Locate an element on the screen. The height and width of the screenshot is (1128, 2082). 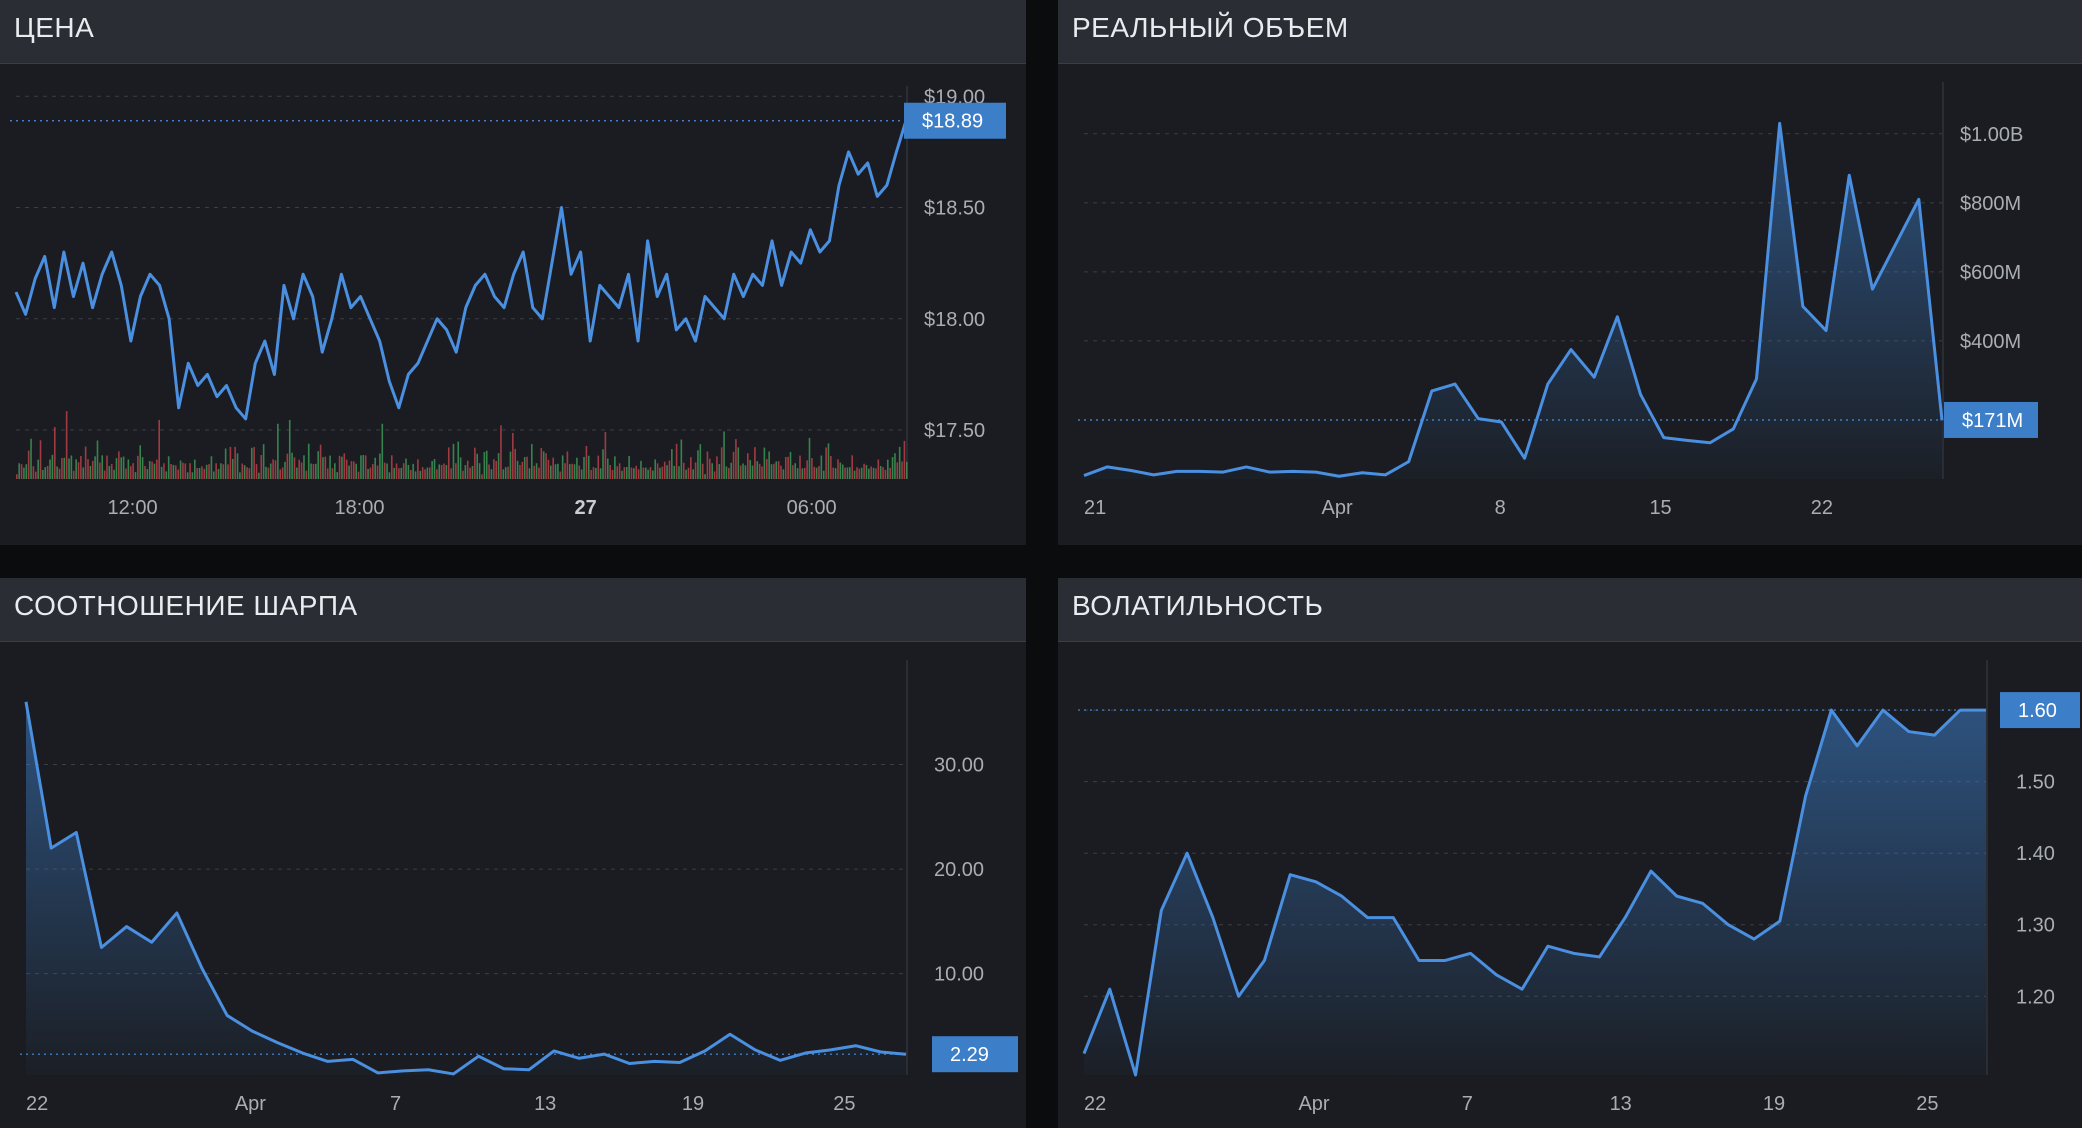
x-tick-label: 8 is located at coordinates (1500, 508).